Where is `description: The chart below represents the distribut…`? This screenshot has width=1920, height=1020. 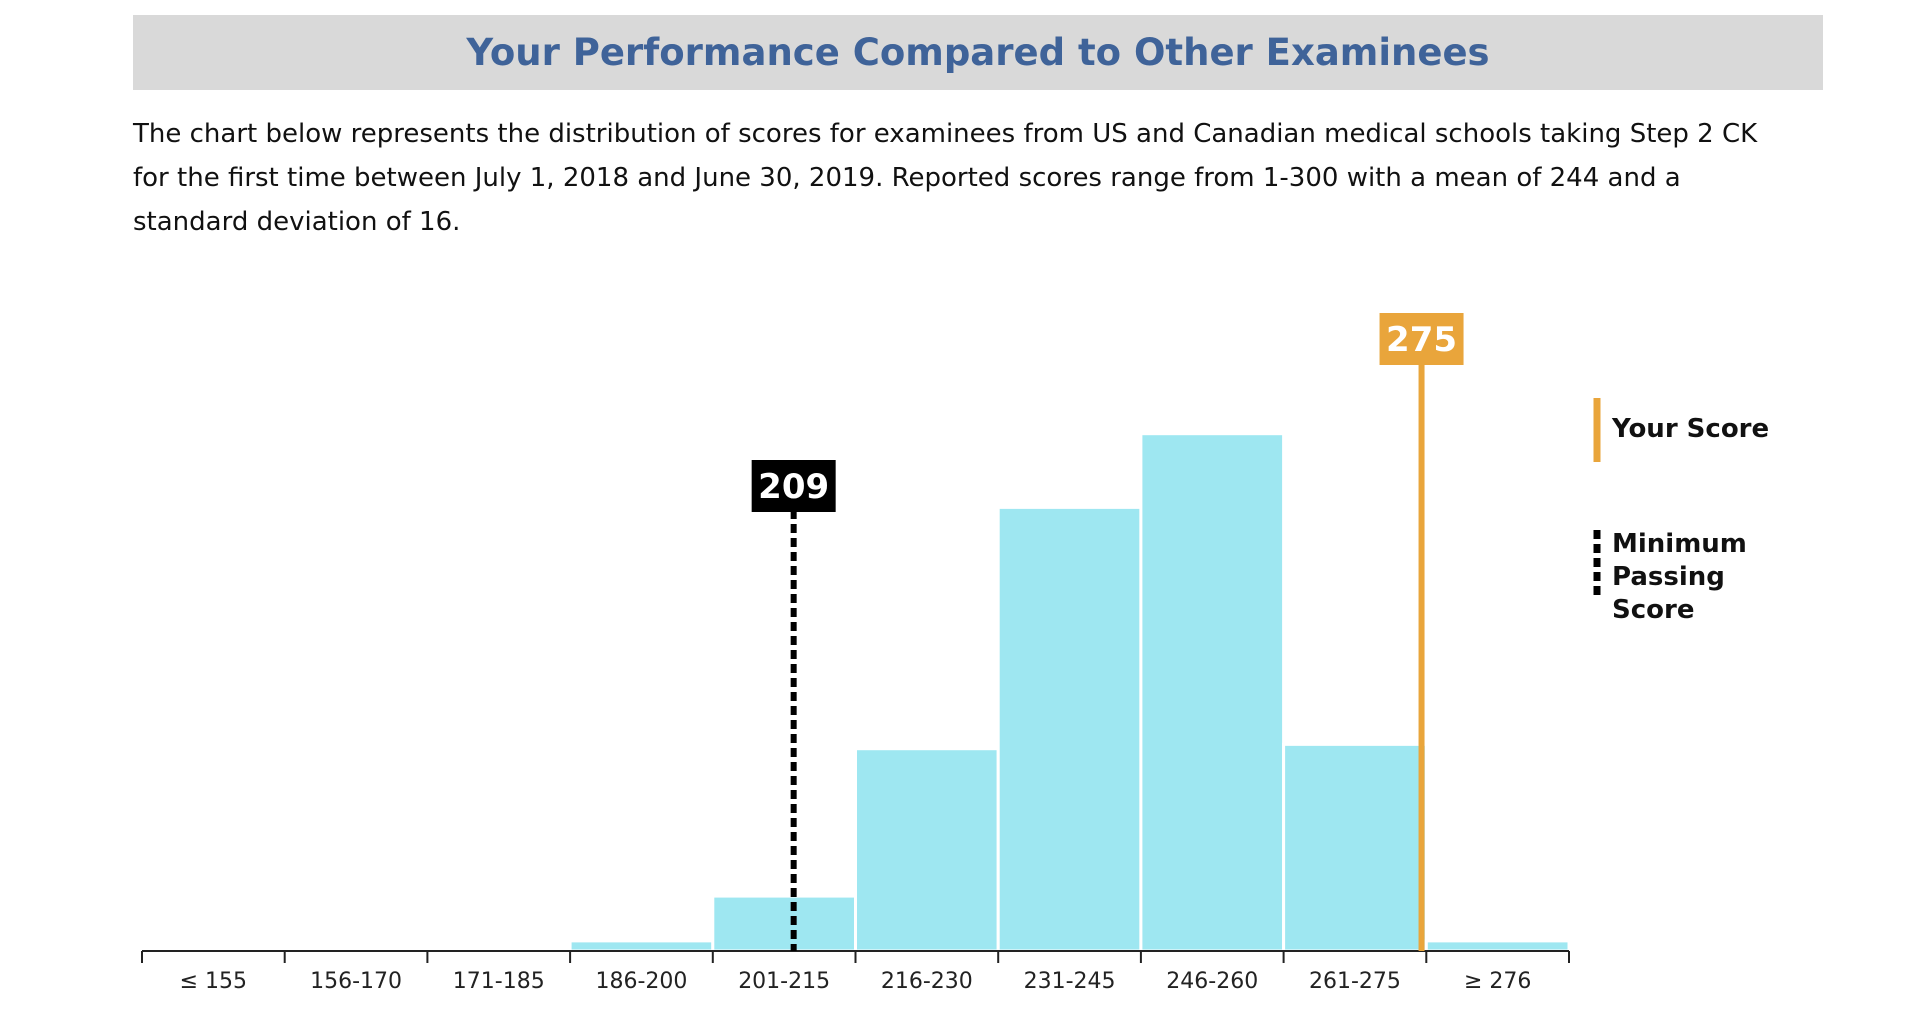
description: The chart below represents the distribut… is located at coordinates (983, 178).